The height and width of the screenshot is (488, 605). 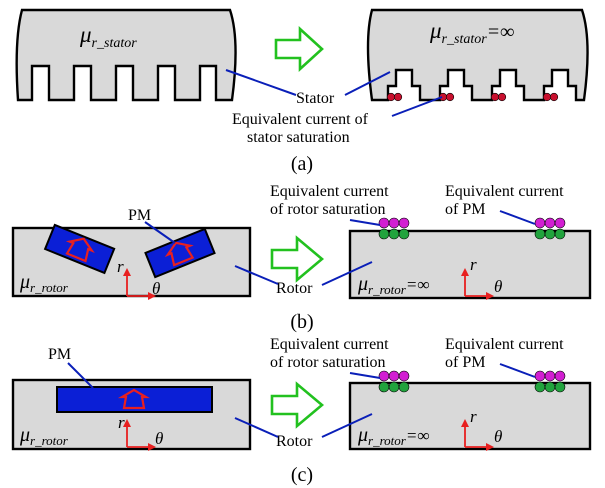 I want to click on rotor-right-b, so click(x=470, y=264).